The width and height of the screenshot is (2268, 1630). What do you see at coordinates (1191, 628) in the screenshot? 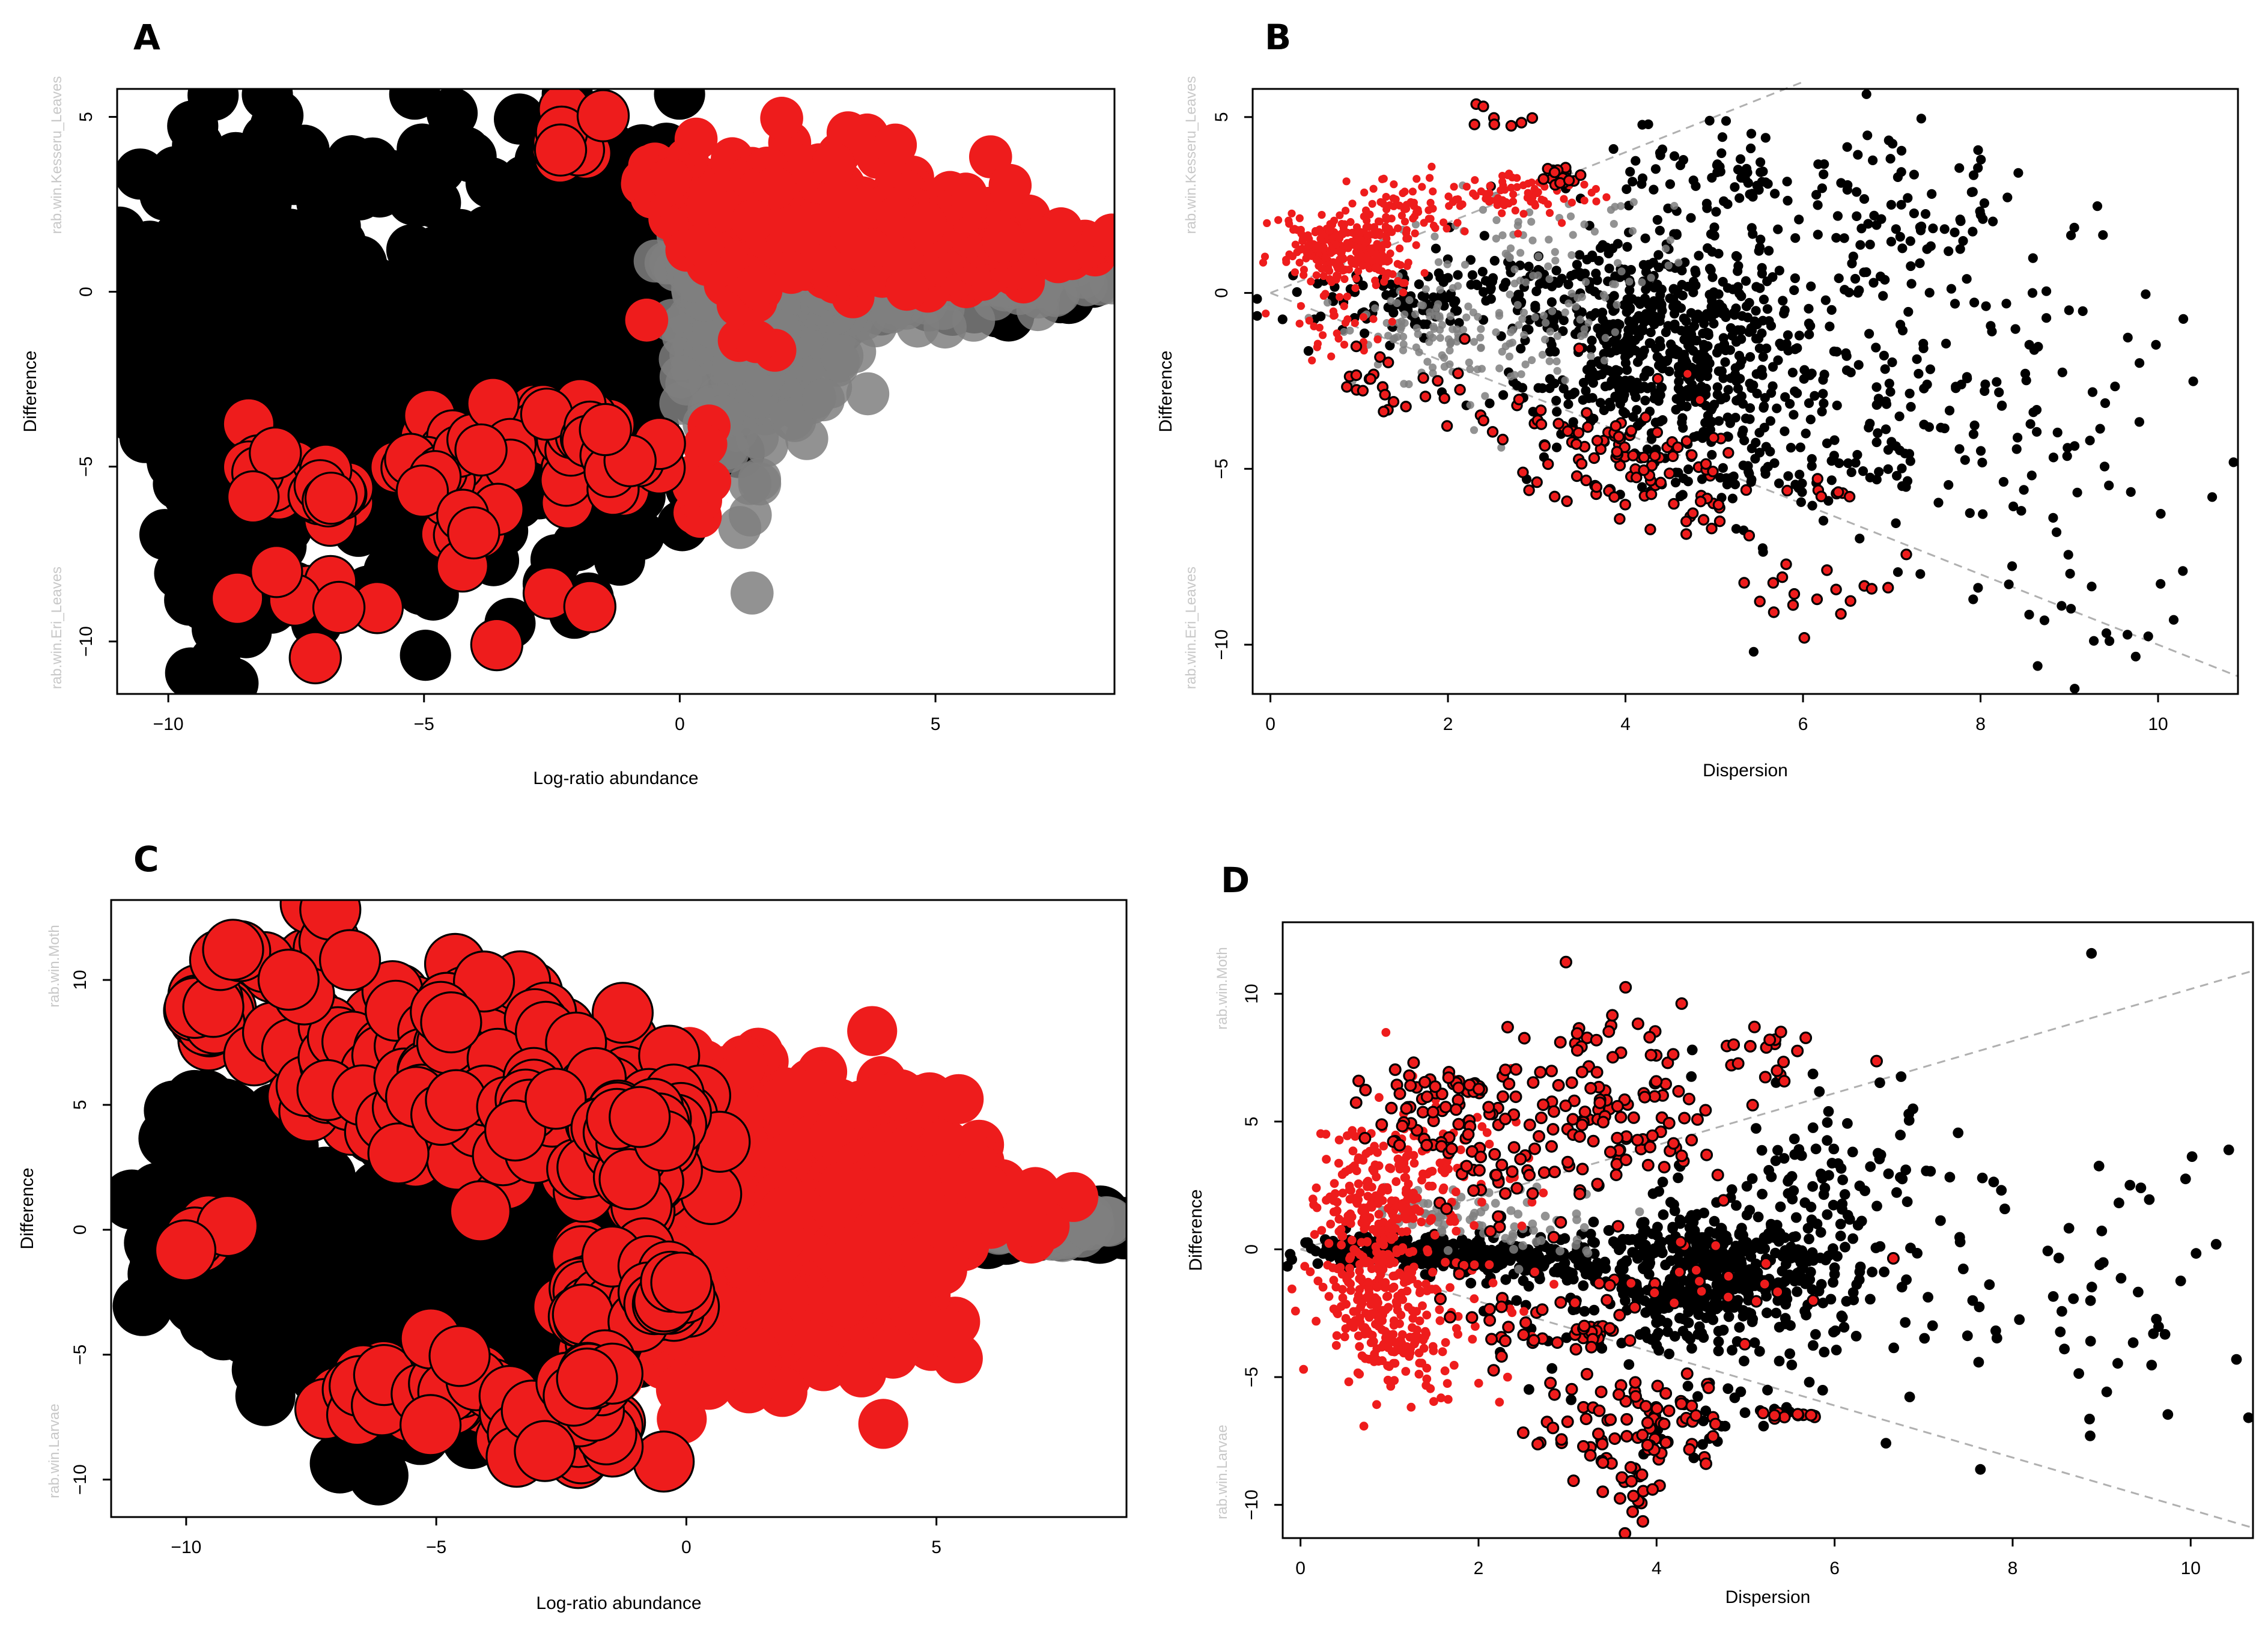
I see `side-label-bottom: rab.win.Eri_Leaves` at bounding box center [1191, 628].